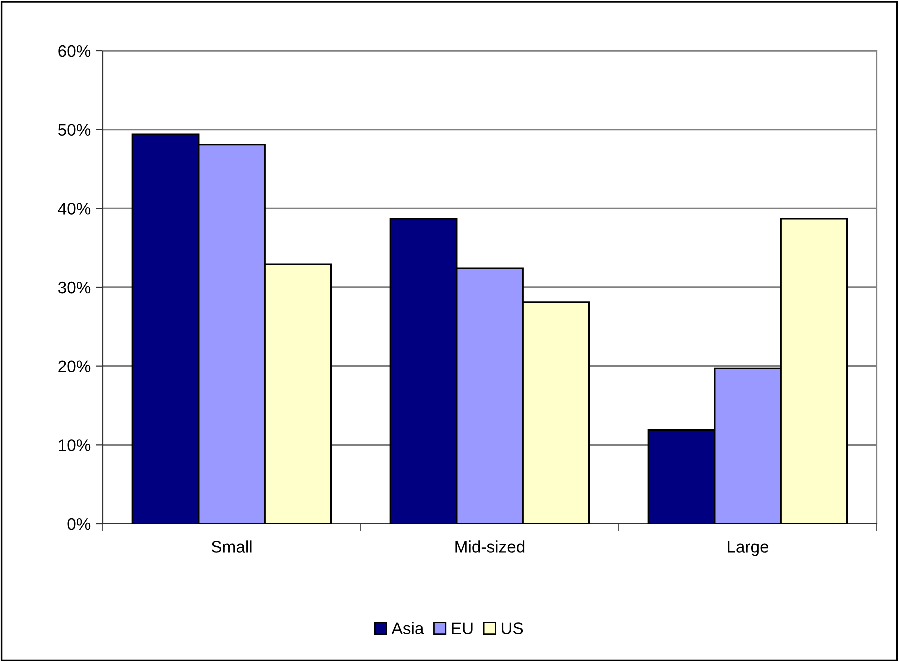 The width and height of the screenshot is (899, 662). Describe the element at coordinates (748, 548) in the screenshot. I see `x-tick-label: Large` at that location.